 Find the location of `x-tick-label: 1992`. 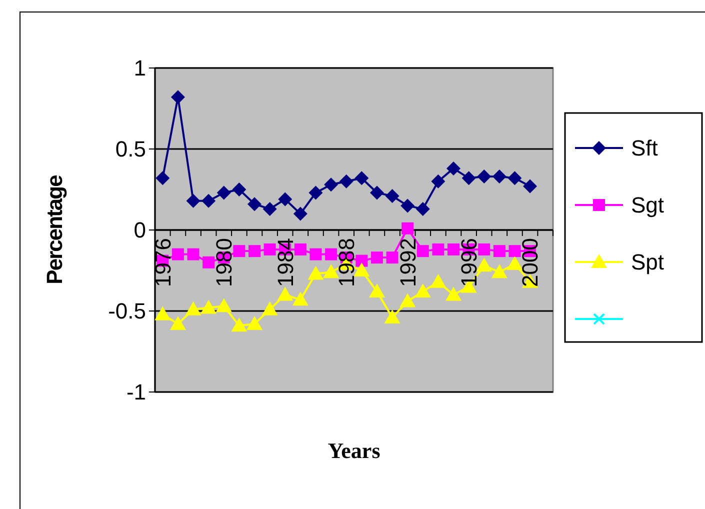

x-tick-label: 1992 is located at coordinates (407, 262).